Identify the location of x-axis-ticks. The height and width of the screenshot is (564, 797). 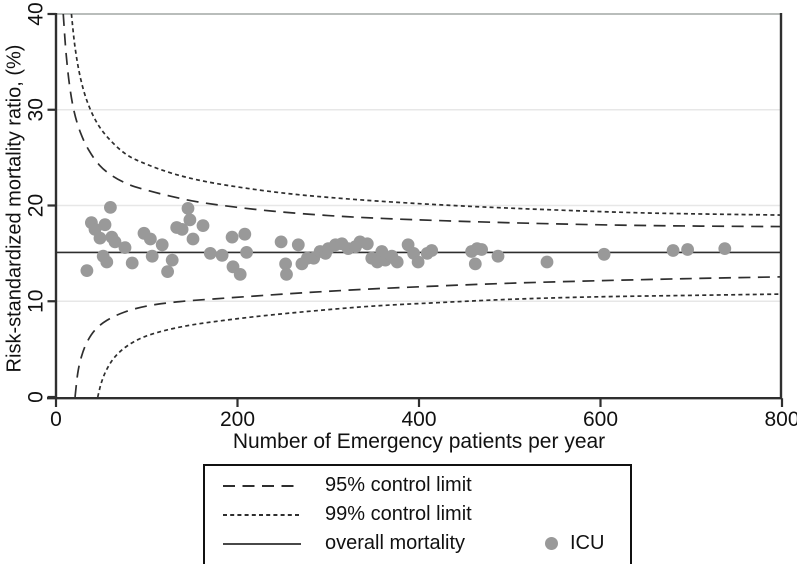
(419, 402).